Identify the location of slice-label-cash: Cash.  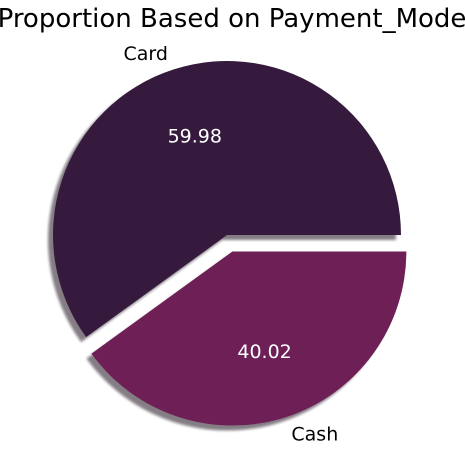
(314, 435).